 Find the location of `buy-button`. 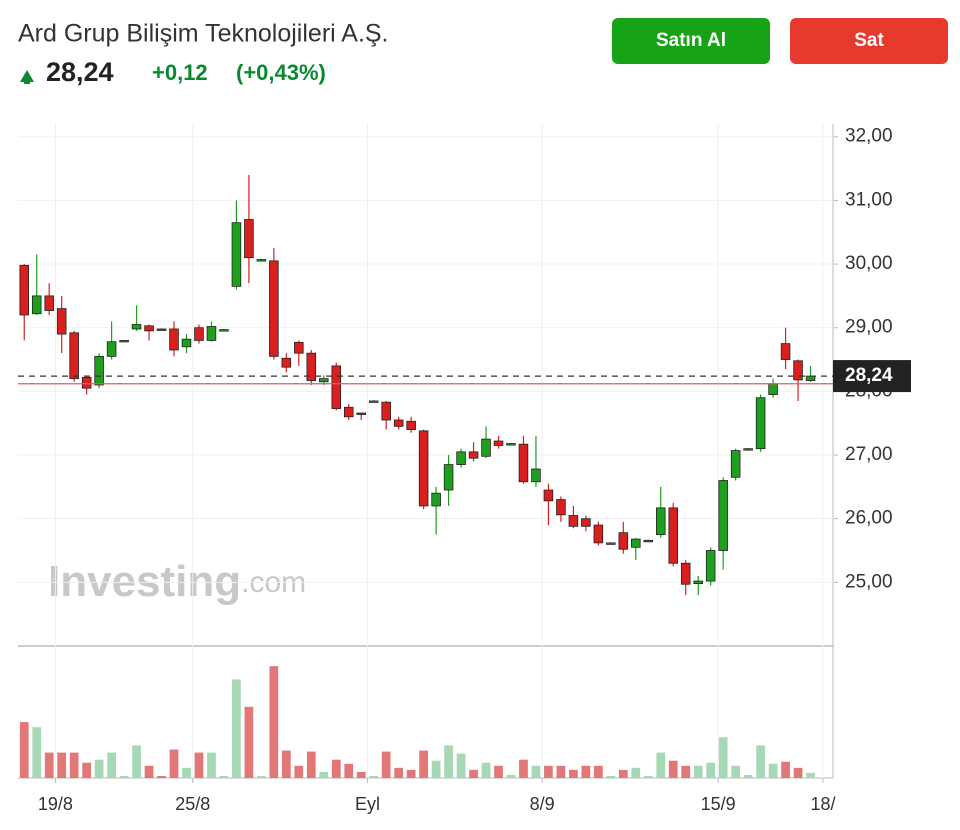

buy-button is located at coordinates (691, 41).